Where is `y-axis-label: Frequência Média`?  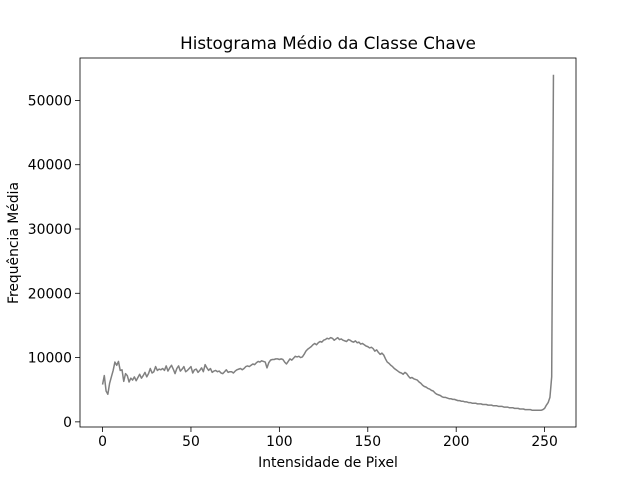
y-axis-label: Frequência Média is located at coordinates (14, 243).